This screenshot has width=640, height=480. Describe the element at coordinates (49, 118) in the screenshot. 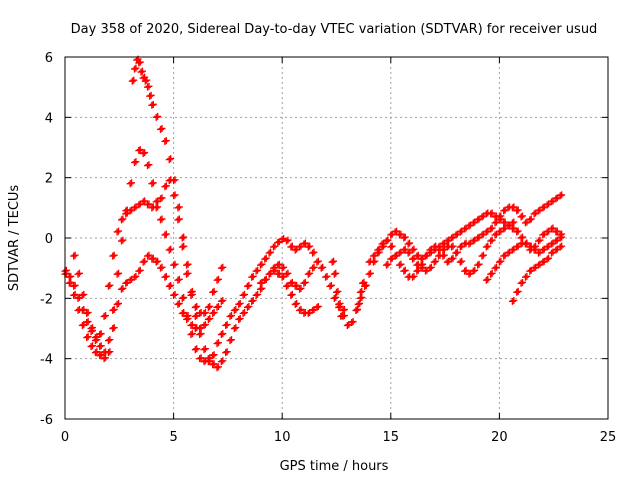

I see `y-tick-label: 4` at that location.